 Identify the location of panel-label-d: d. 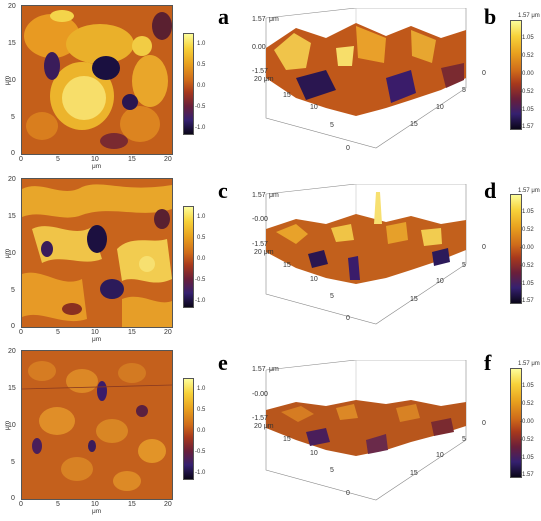
(490, 190).